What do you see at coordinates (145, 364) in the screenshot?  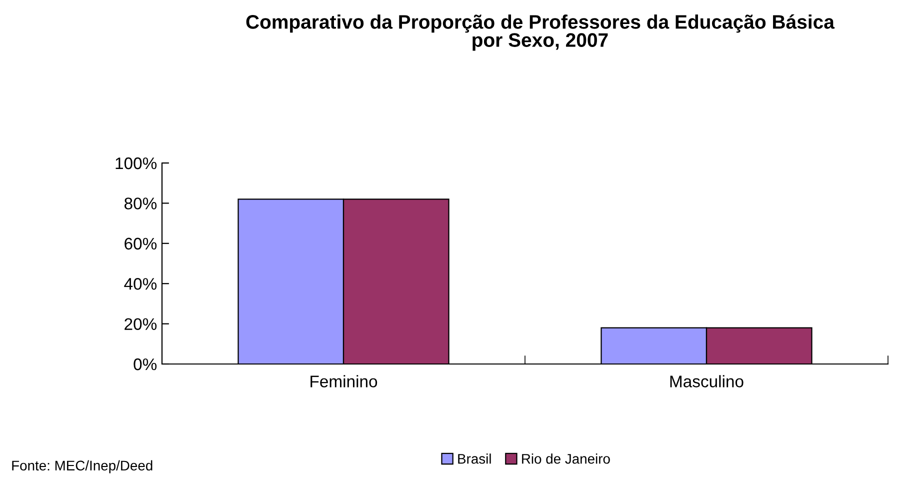 I see `y-tick-label: 0%` at bounding box center [145, 364].